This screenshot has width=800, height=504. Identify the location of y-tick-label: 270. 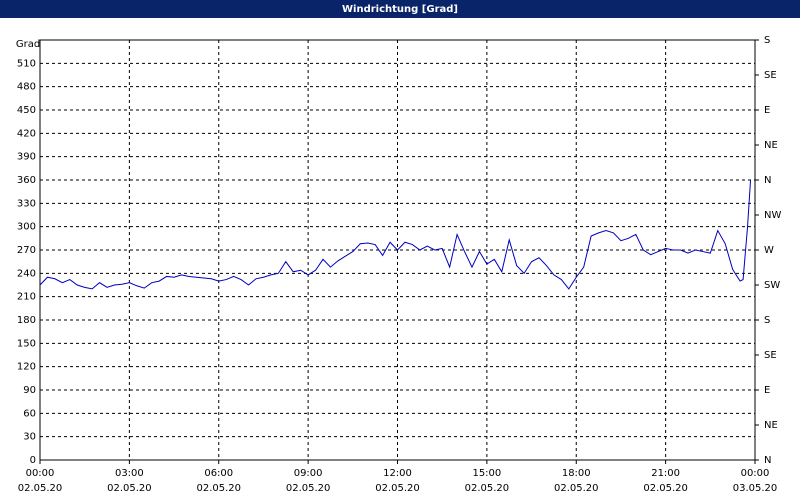
(26, 250).